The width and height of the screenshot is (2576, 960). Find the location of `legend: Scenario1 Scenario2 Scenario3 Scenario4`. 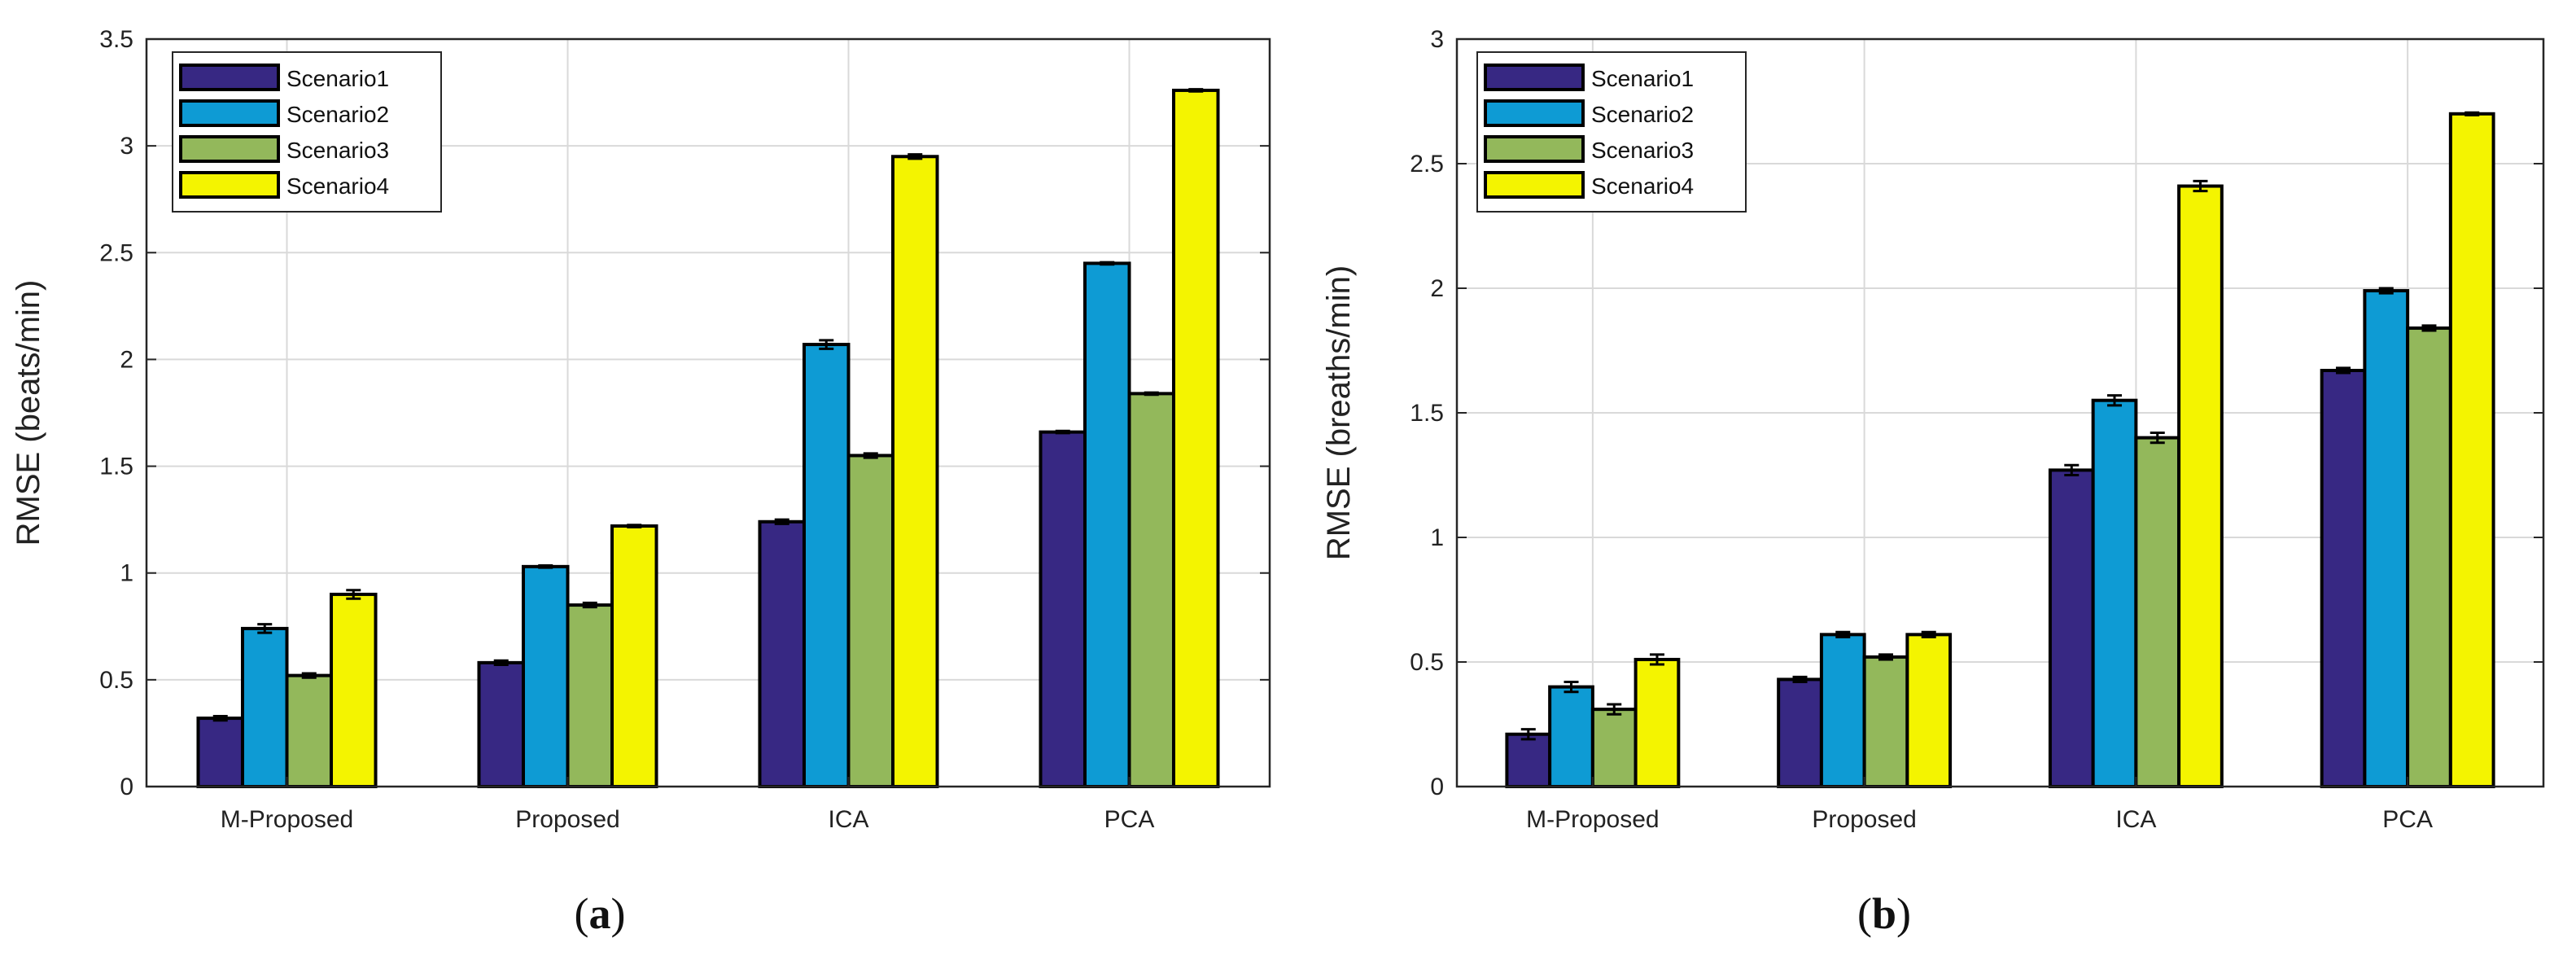

legend: Scenario1 Scenario2 Scenario3 Scenario4 is located at coordinates (1611, 132).